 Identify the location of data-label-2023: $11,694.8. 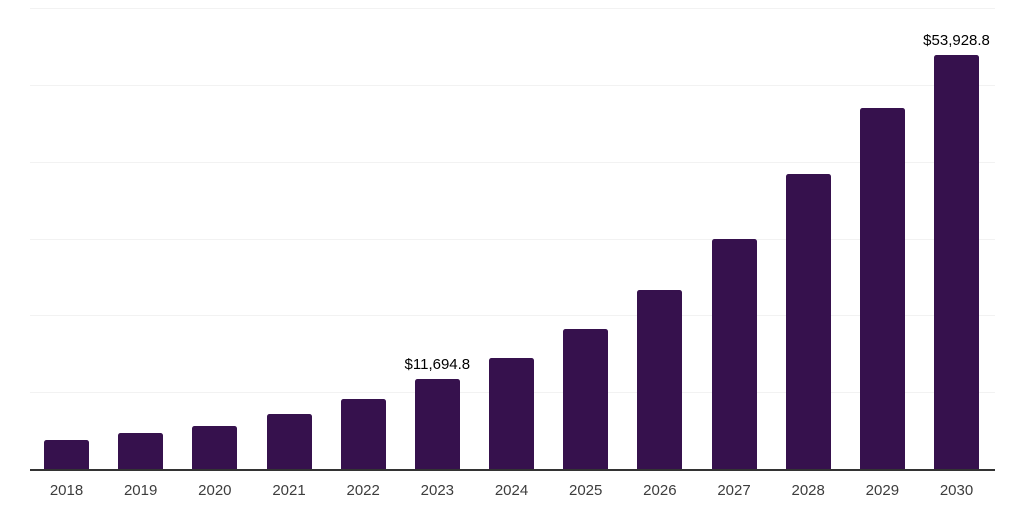
(437, 365).